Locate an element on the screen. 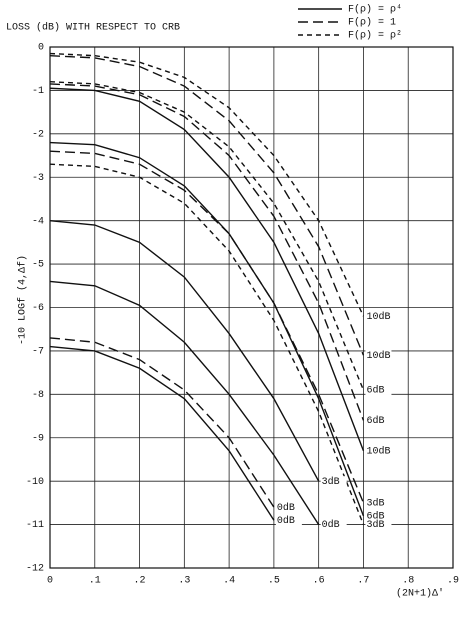 The height and width of the screenshot is (618, 474). y-tick-label: -2 is located at coordinates (38, 134).